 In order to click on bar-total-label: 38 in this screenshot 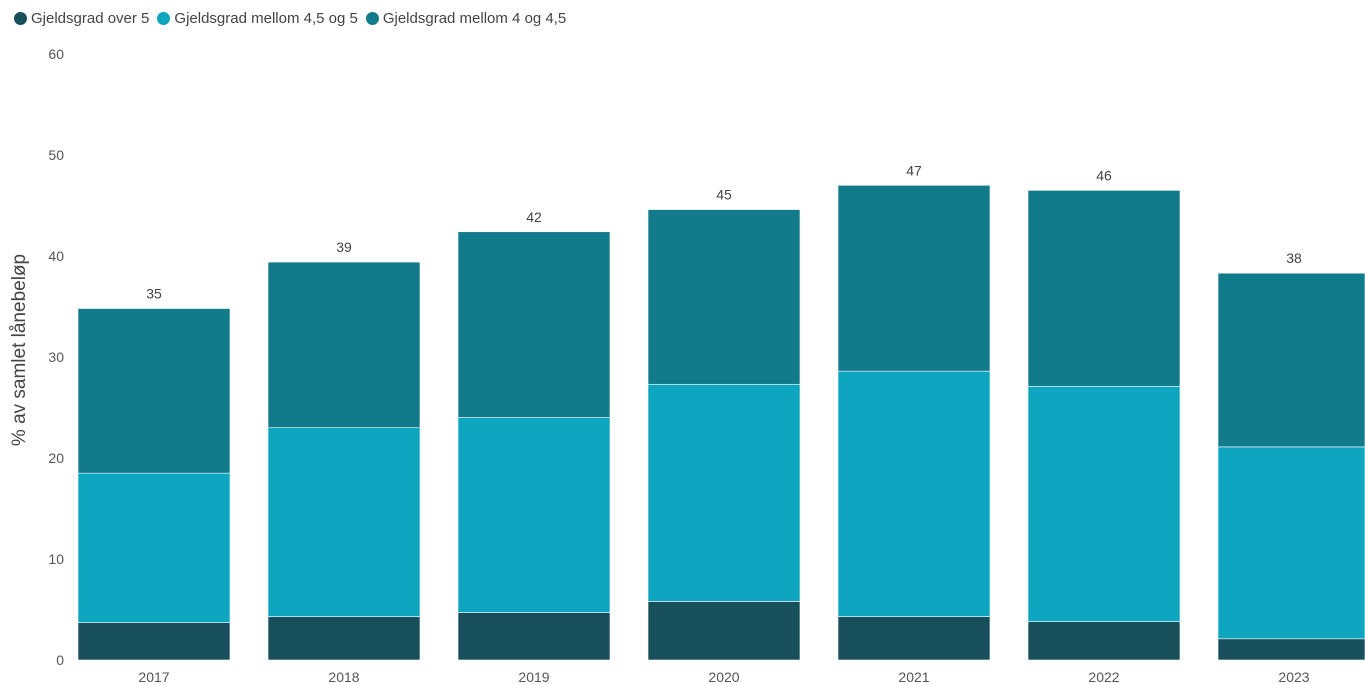, I will do `click(1294, 258)`.